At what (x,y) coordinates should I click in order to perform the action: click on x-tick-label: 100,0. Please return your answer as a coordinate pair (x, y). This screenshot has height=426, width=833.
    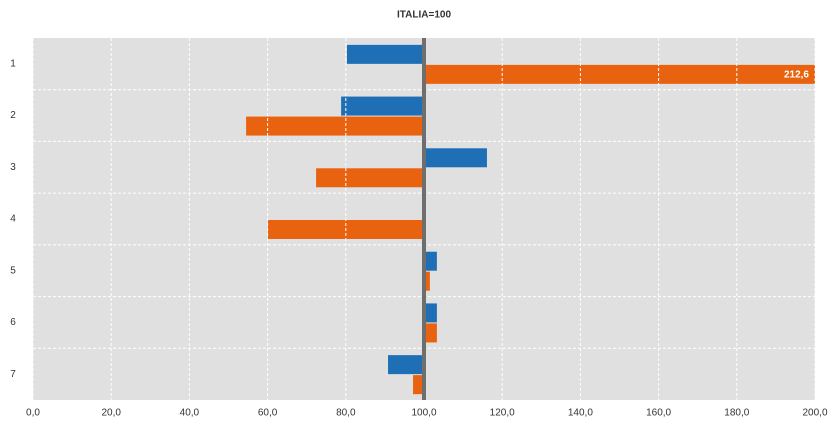
    Looking at the image, I should click on (423, 413).